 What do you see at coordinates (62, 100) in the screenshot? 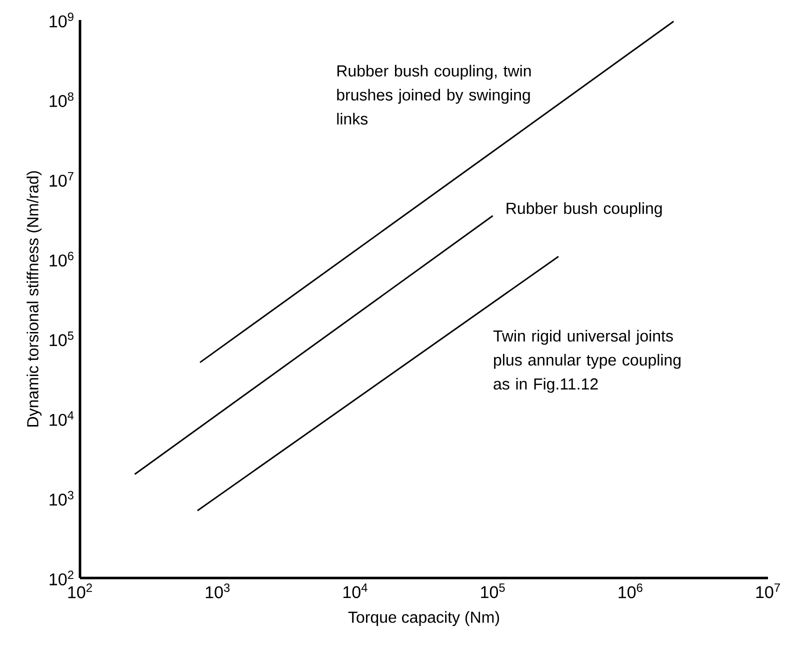
I see `y-tick-label: 10$^{8}$` at bounding box center [62, 100].